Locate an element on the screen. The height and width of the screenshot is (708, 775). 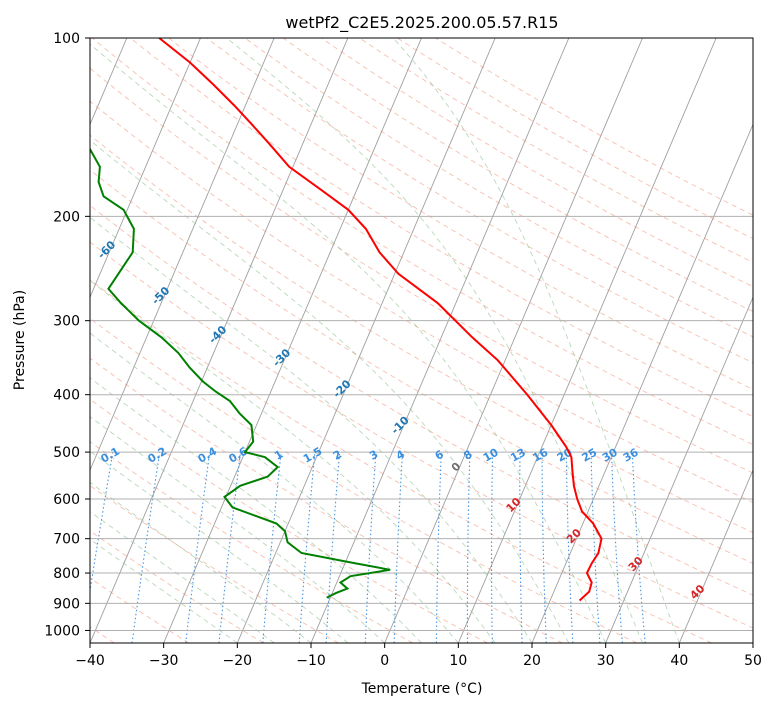
x-tick-label: 20 is located at coordinates (532, 661).